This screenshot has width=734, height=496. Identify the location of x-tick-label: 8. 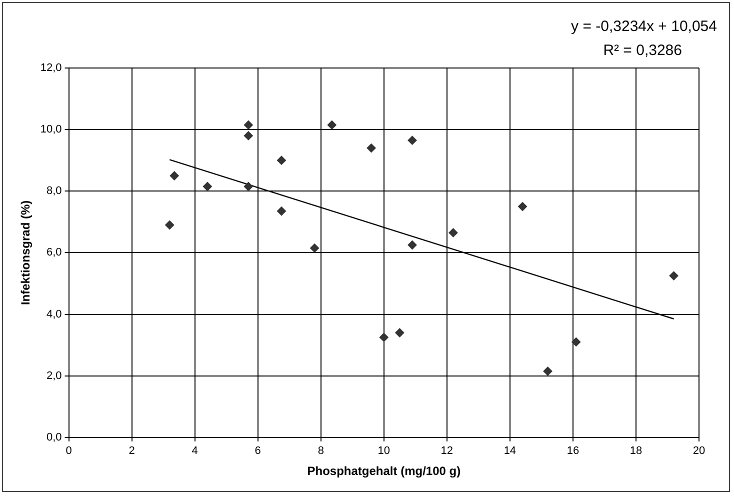
(321, 451).